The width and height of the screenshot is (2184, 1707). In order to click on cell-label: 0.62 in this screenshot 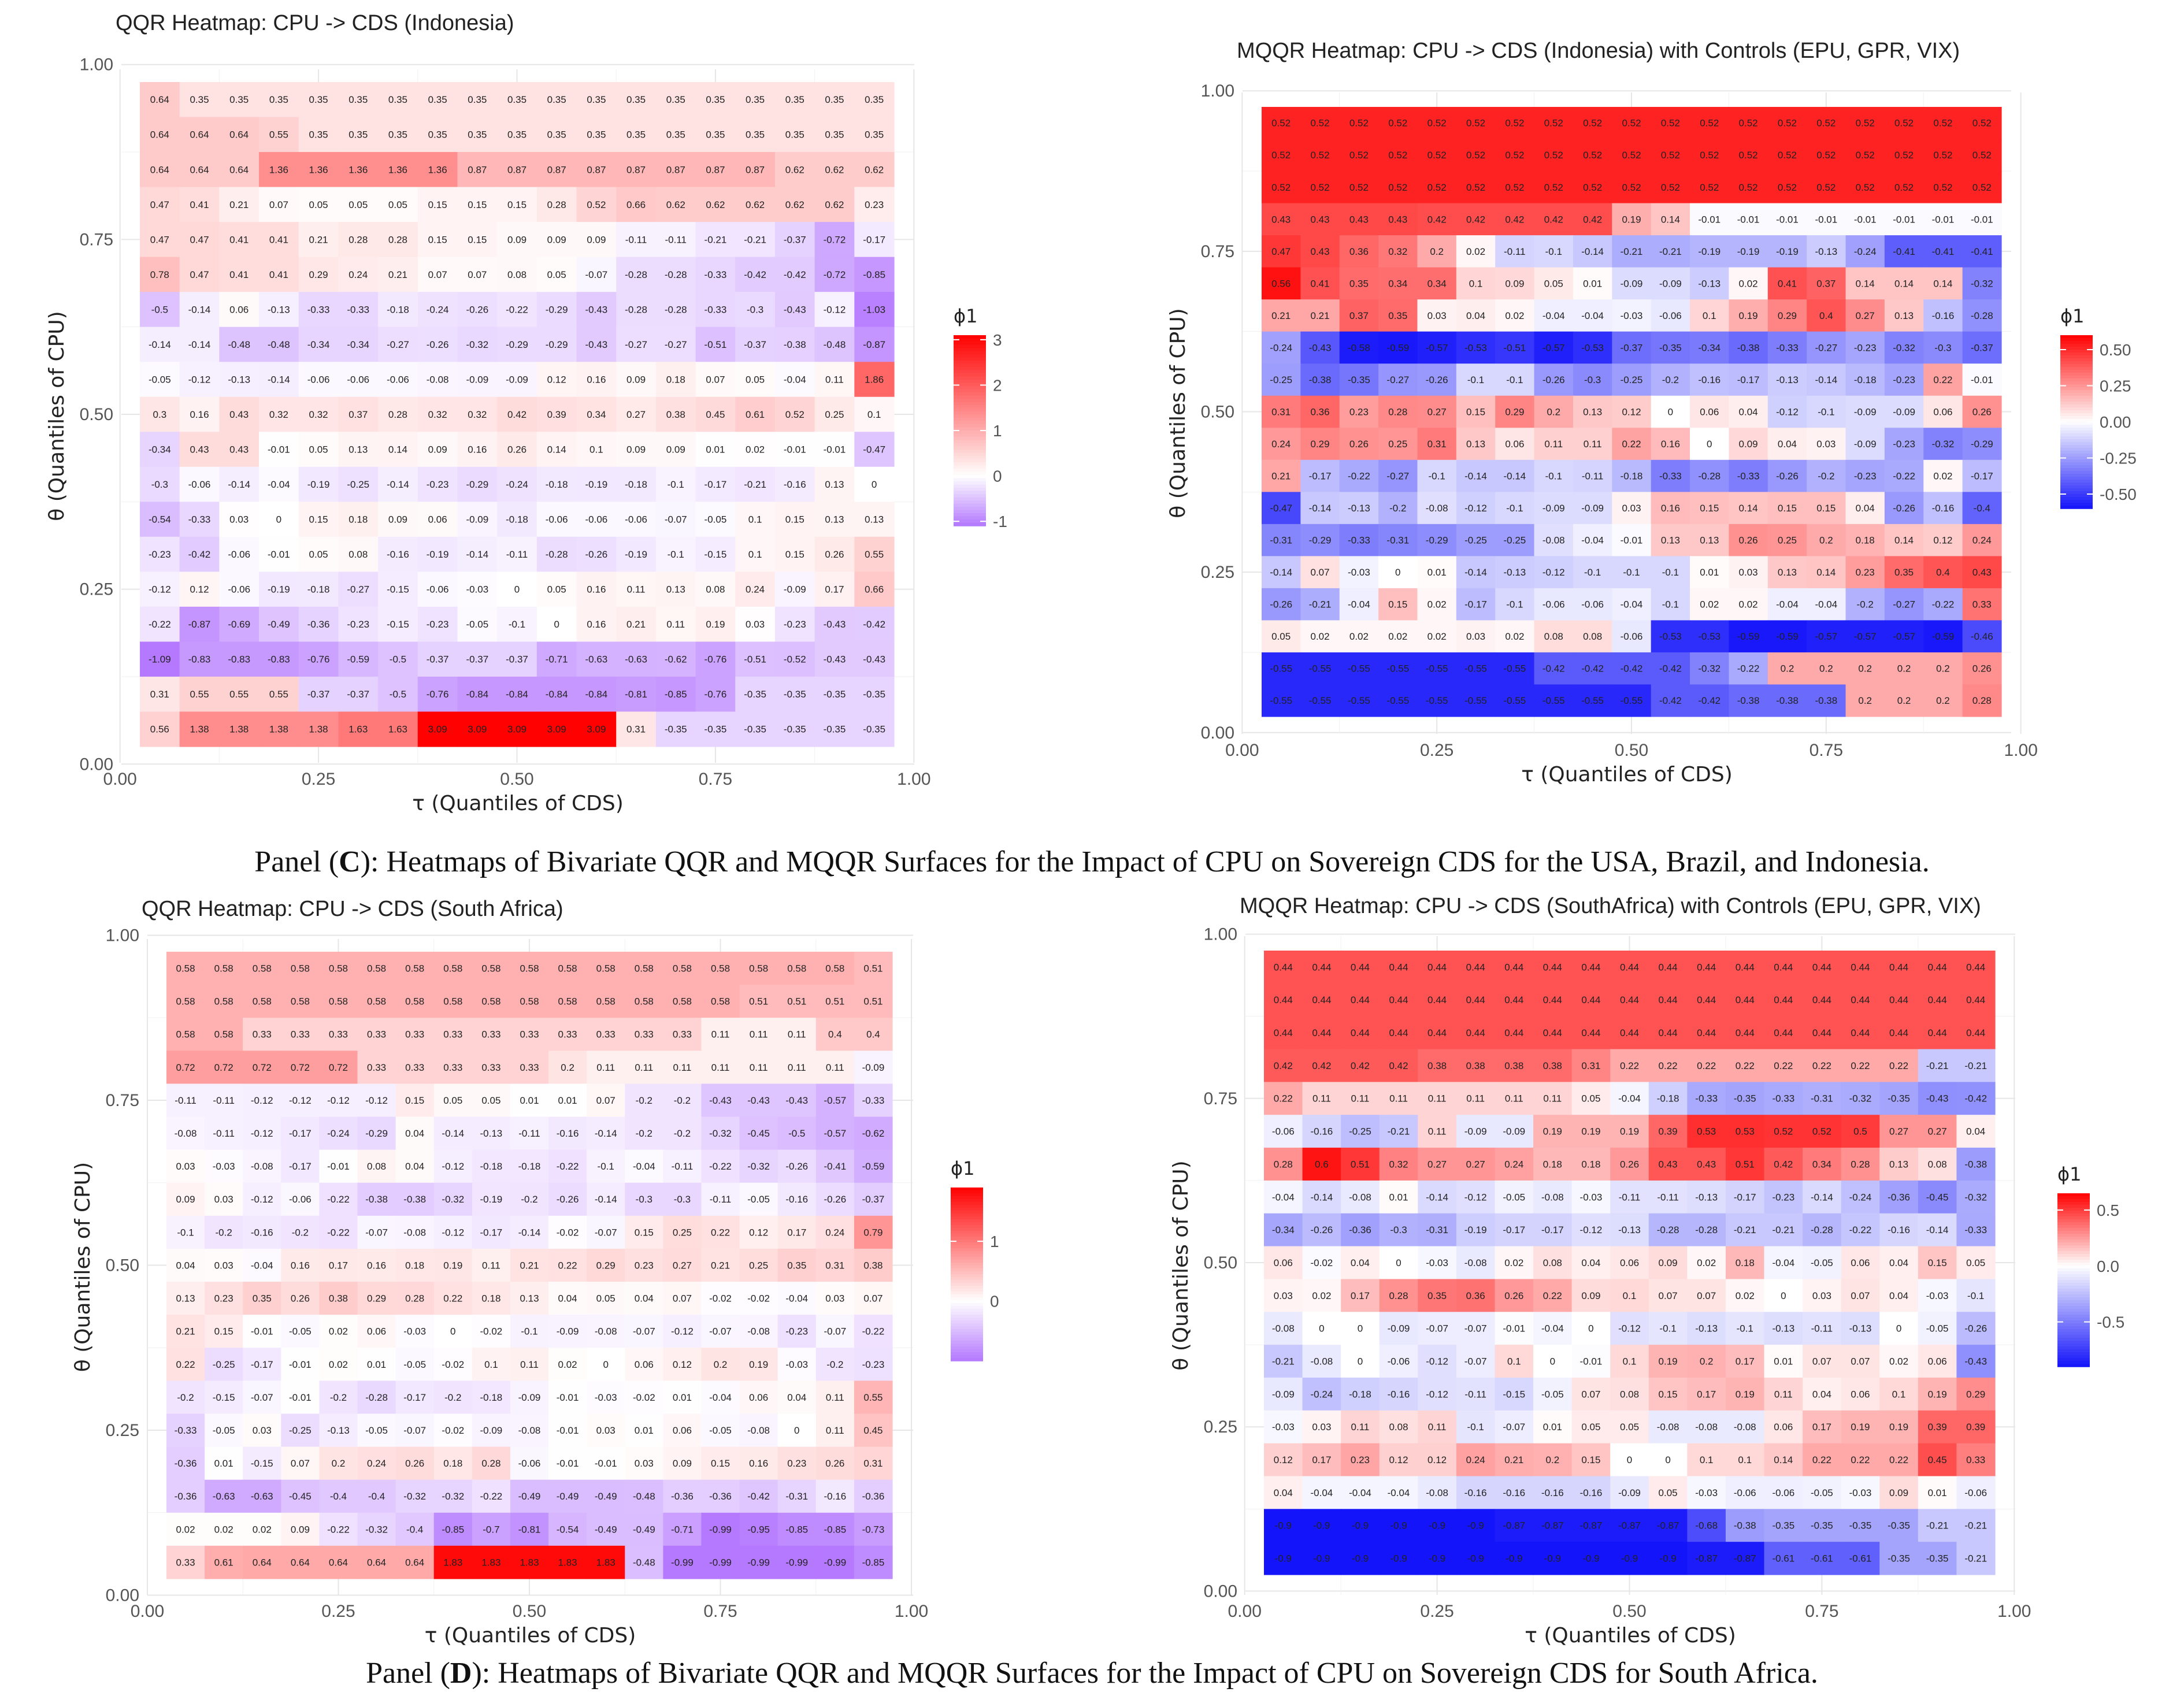, I will do `click(755, 204)`.